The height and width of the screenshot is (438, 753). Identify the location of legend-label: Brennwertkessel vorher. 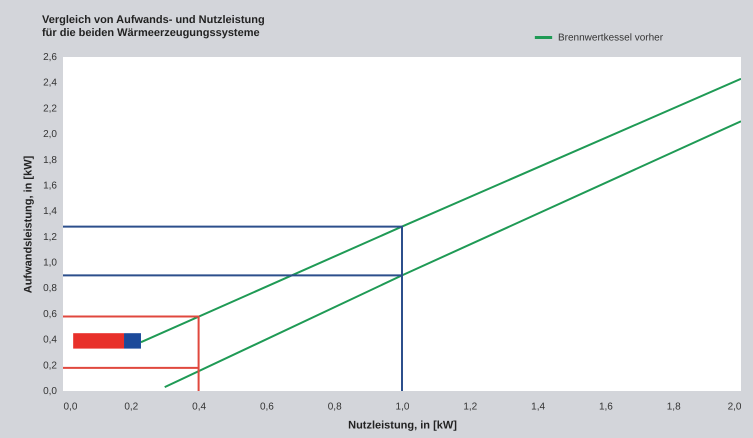
(611, 38).